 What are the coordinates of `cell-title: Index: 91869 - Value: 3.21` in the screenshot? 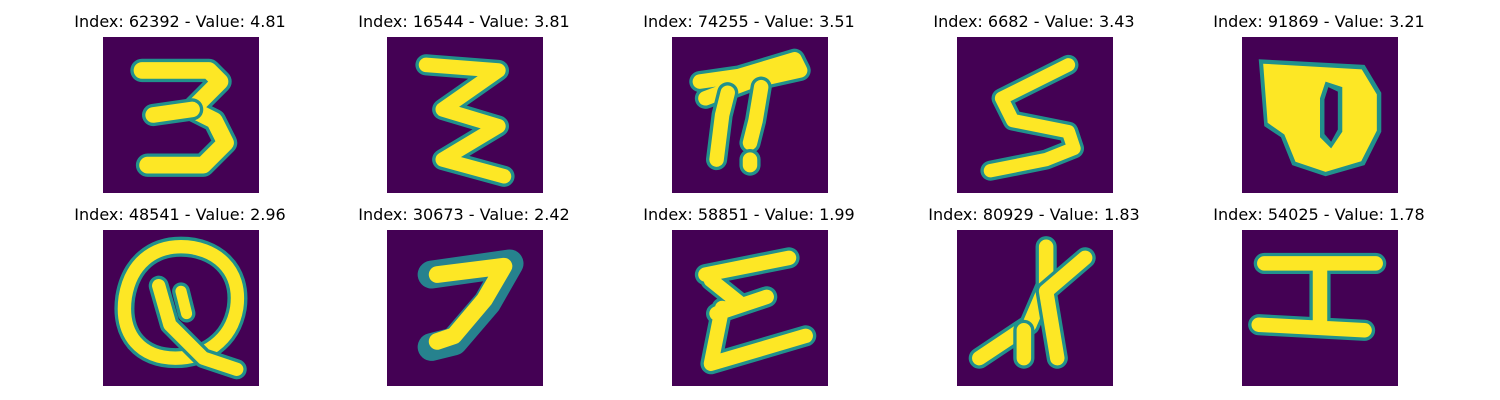 It's located at (1319, 21).